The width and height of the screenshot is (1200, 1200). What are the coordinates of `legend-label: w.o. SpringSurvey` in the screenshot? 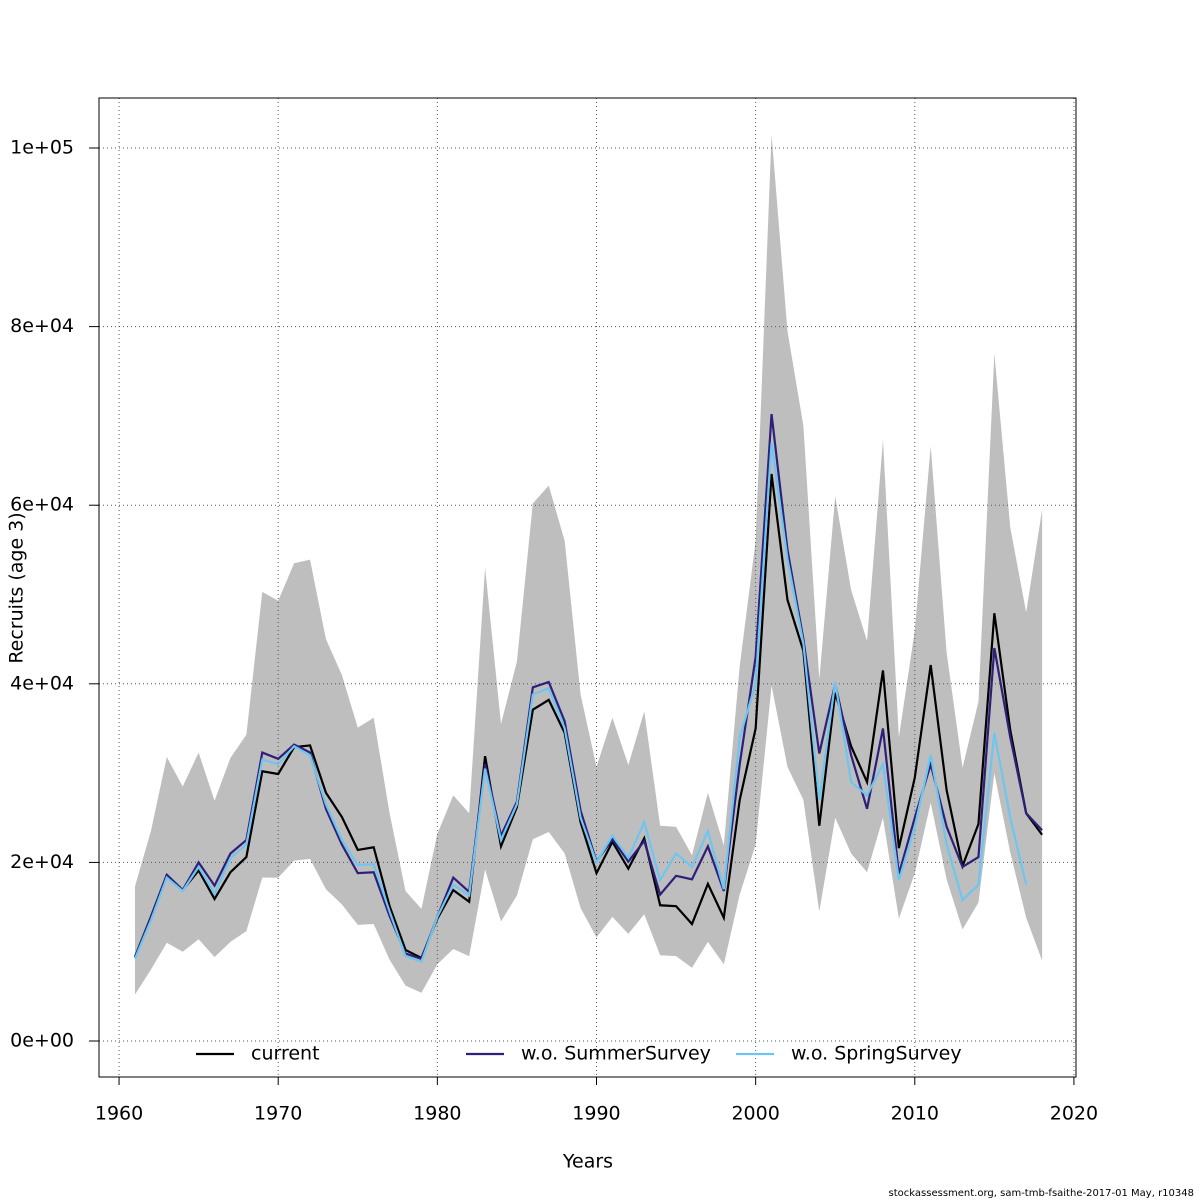 It's located at (876, 1054).